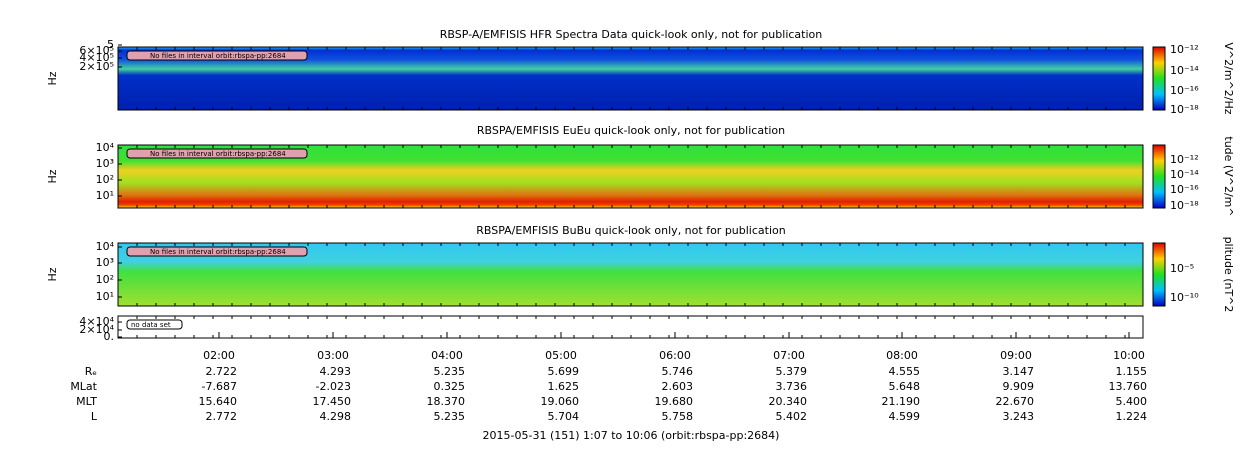  Describe the element at coordinates (678, 416) in the screenshot. I see `ephemeris-value: 5.758` at that location.